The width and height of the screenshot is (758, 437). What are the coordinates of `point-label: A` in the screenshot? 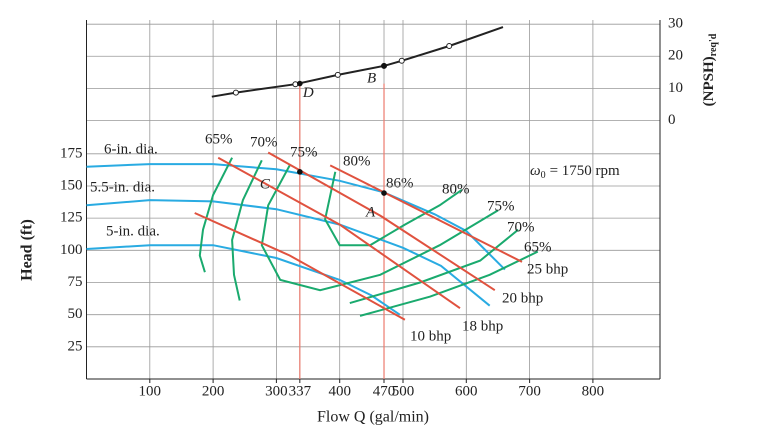 It's located at (370, 213).